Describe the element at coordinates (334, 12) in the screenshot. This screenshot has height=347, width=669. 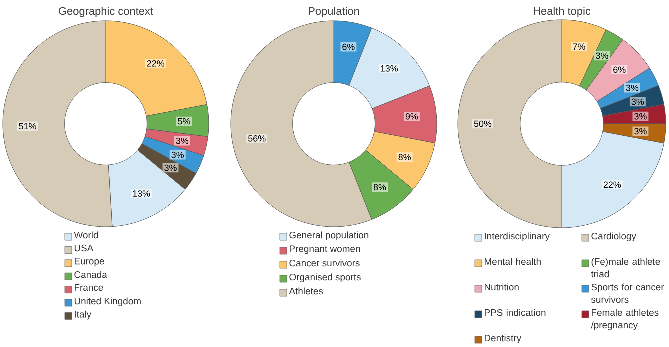
I see `chart-title: Population` at that location.